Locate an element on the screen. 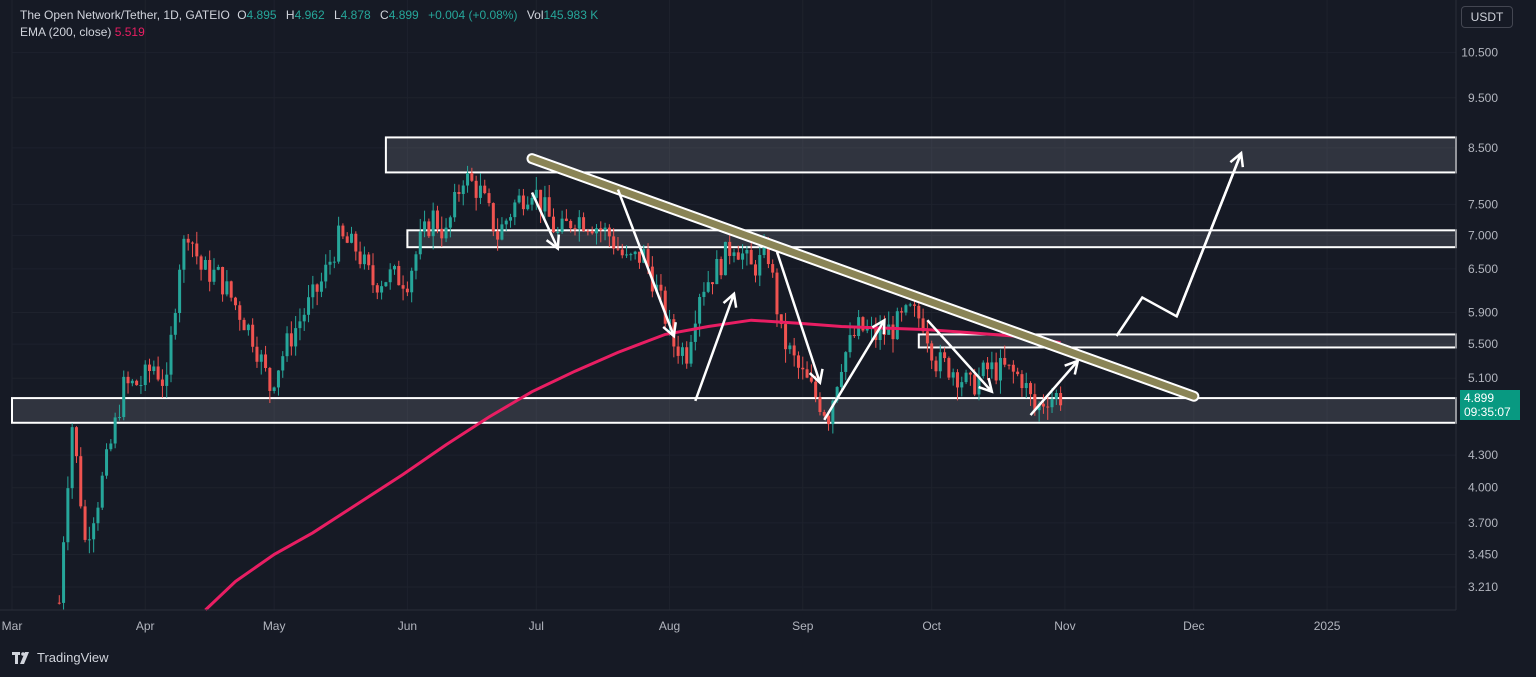 The width and height of the screenshot is (1536, 677). low-value: 4.878 is located at coordinates (355, 15).